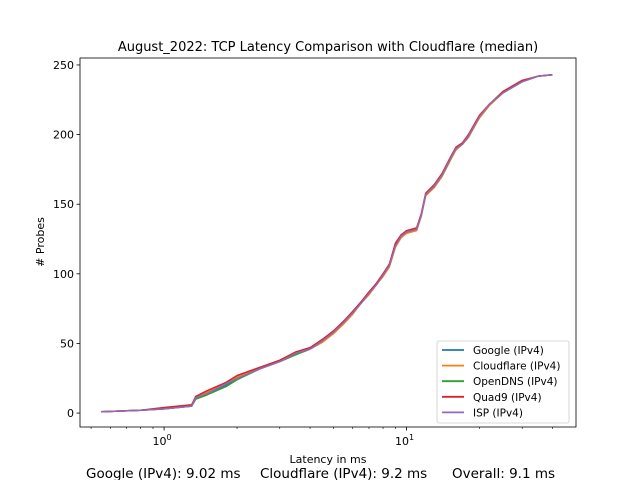 This screenshot has width=640, height=480. What do you see at coordinates (515, 382) in the screenshot?
I see `legend-label-2: OpenDNS (IPv4)` at bounding box center [515, 382].